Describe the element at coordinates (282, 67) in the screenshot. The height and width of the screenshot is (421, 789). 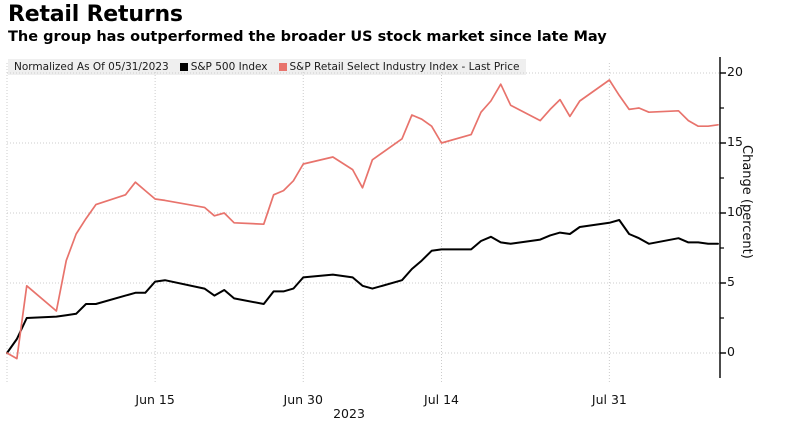
I see `legend-swatch-retail` at that location.